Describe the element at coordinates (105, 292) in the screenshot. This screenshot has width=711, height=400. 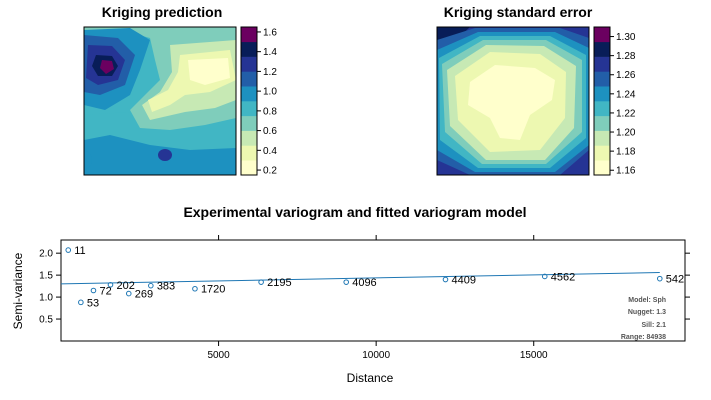
I see `variogram-point-label: 72` at that location.